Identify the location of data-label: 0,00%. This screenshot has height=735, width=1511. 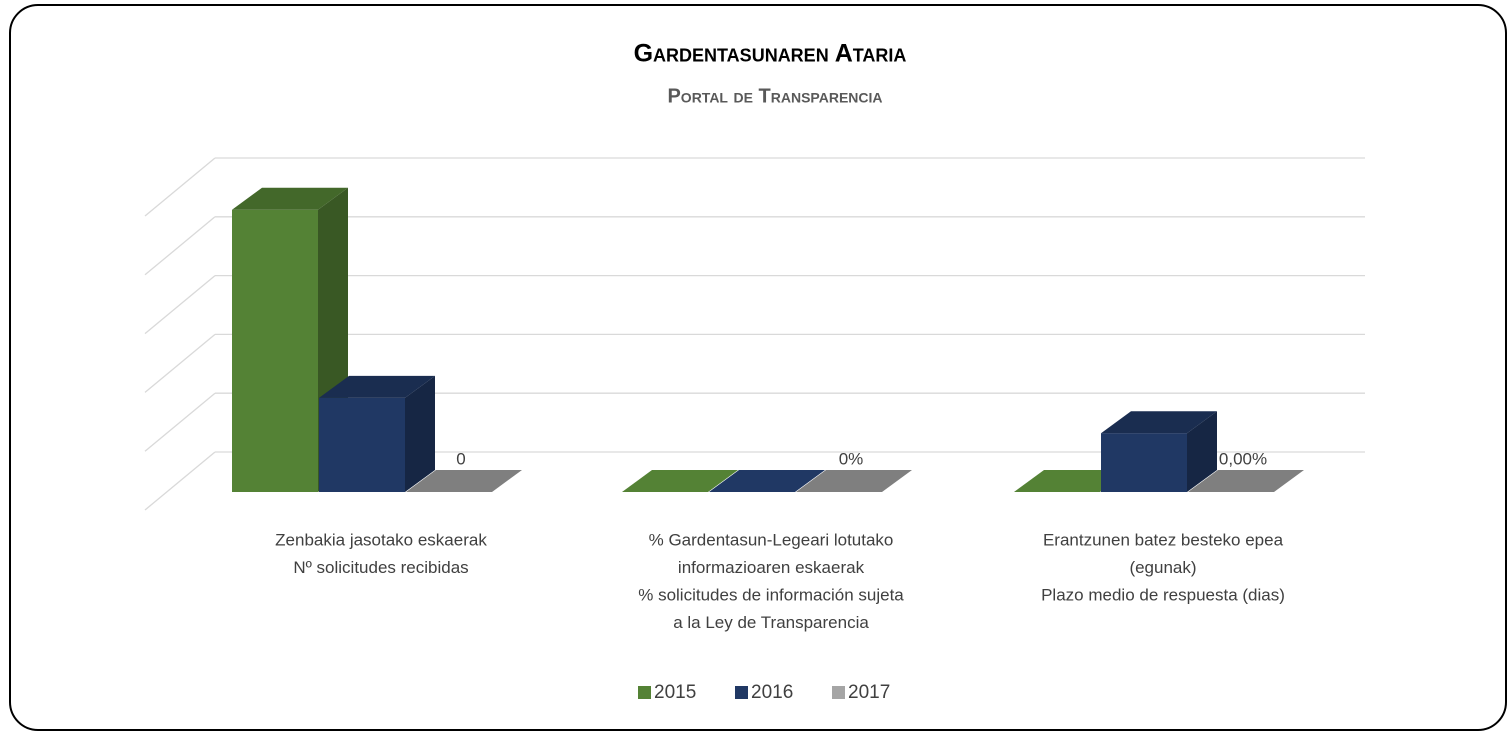
(1243, 458).